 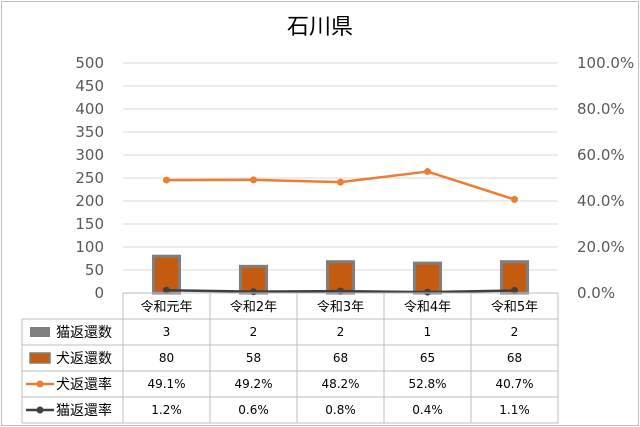 I want to click on legend-label: 猫返還率, so click(x=84, y=410).